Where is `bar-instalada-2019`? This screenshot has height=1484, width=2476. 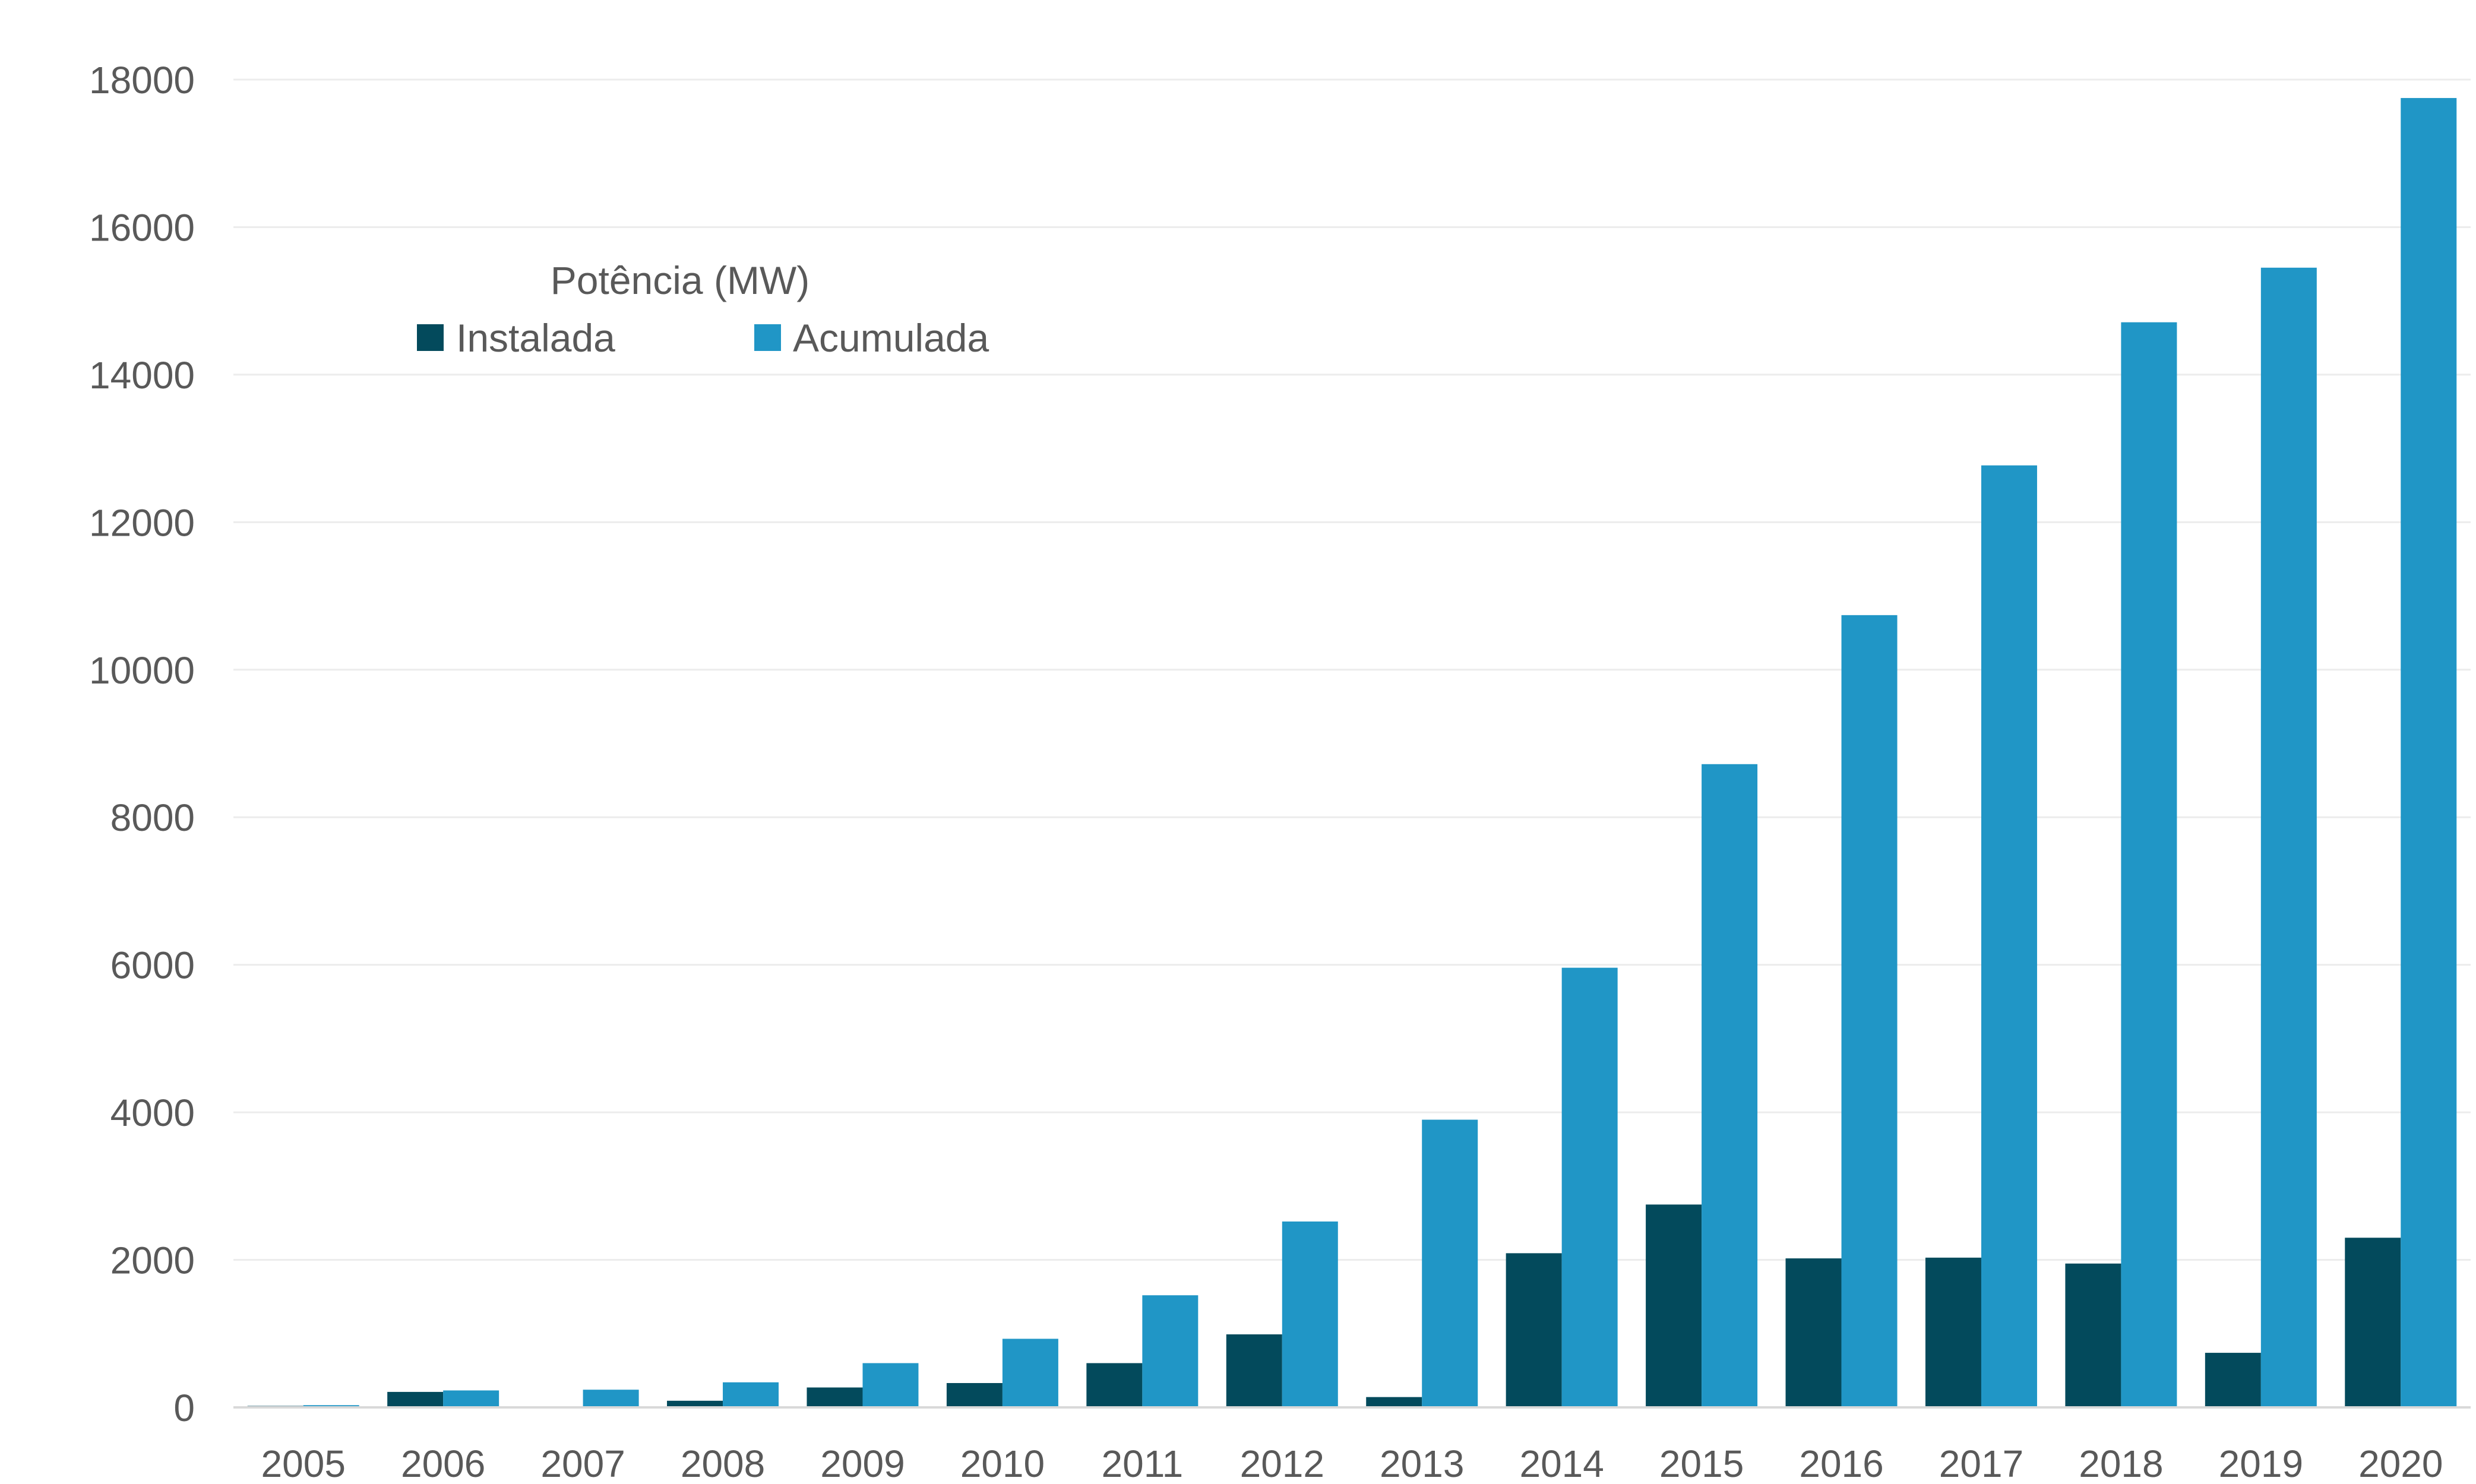
bar-instalada-2019 is located at coordinates (2233, 1380).